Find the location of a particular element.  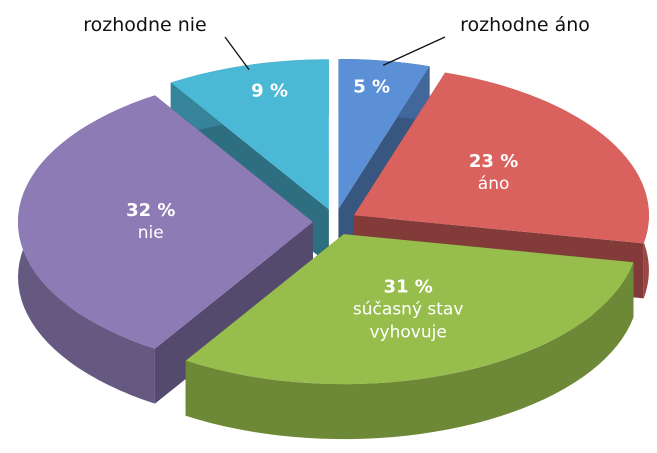

data-label: 31 % súčasný stav vyhovuje is located at coordinates (408, 309).